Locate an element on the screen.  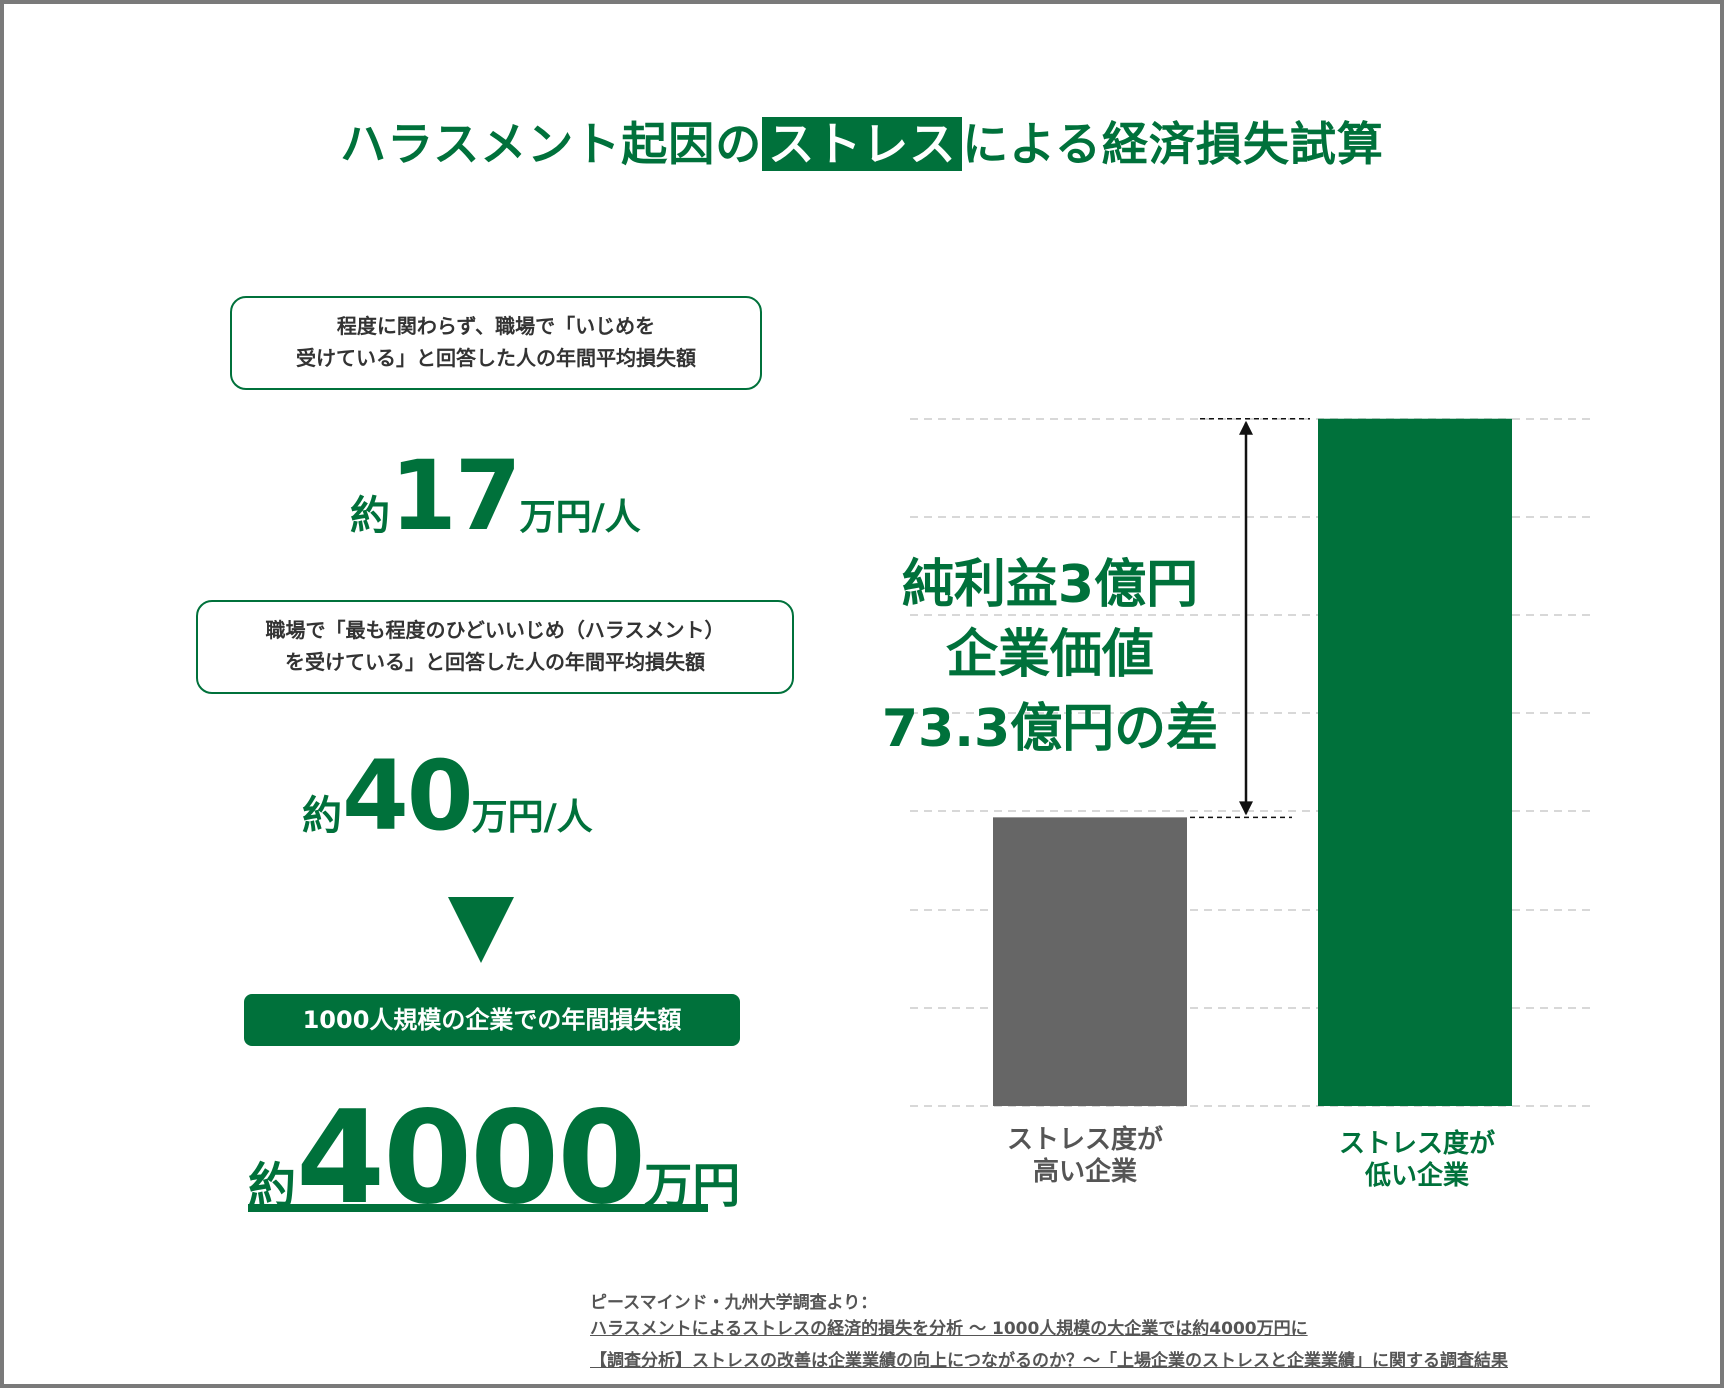
box1-line1: 程度に関わらず、職場で「いじめを is located at coordinates (496, 326).